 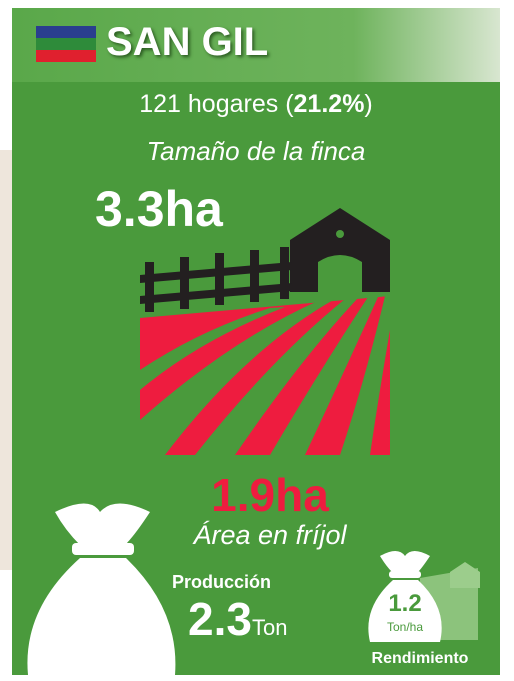 What do you see at coordinates (329, 104) in the screenshot?
I see `households-percent: 21.2%` at bounding box center [329, 104].